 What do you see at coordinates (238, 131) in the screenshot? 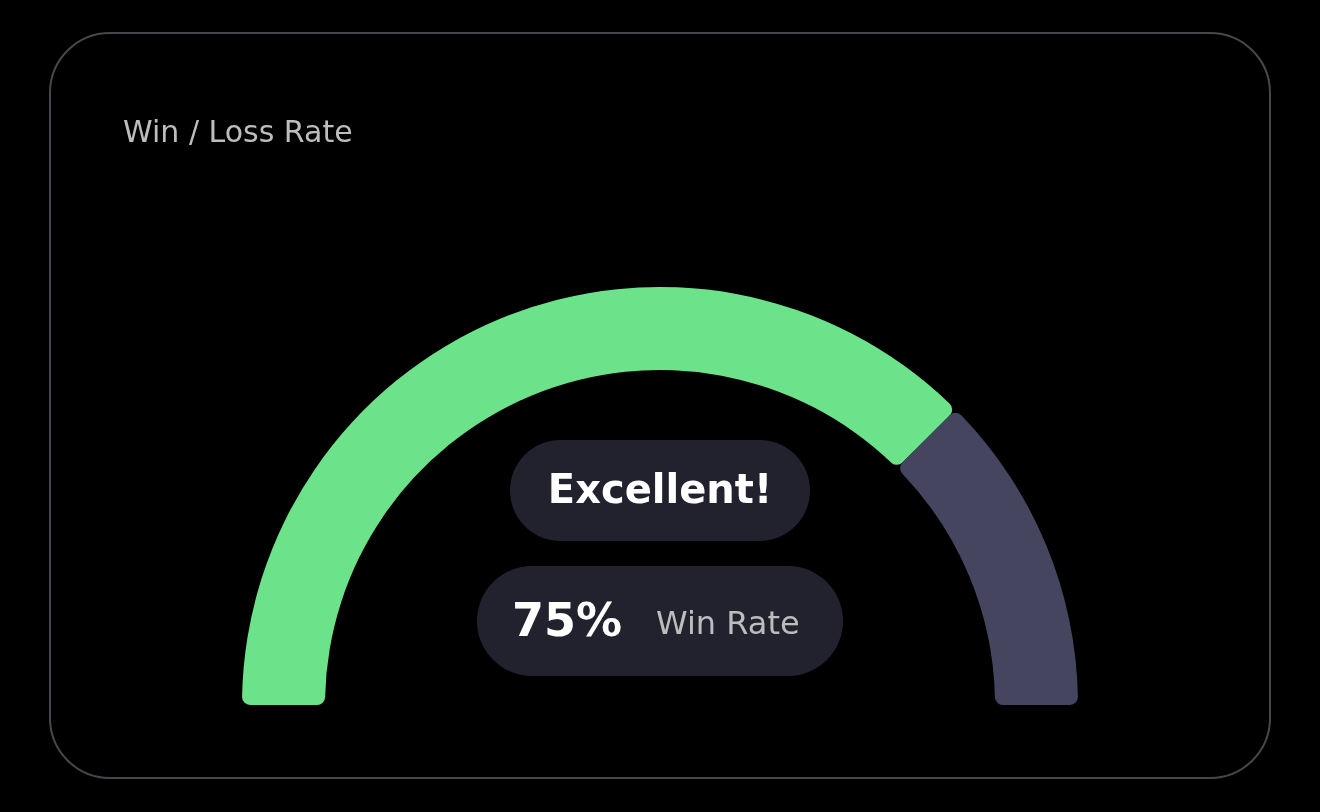
I see `chart-title: Win / Loss Rate` at bounding box center [238, 131].